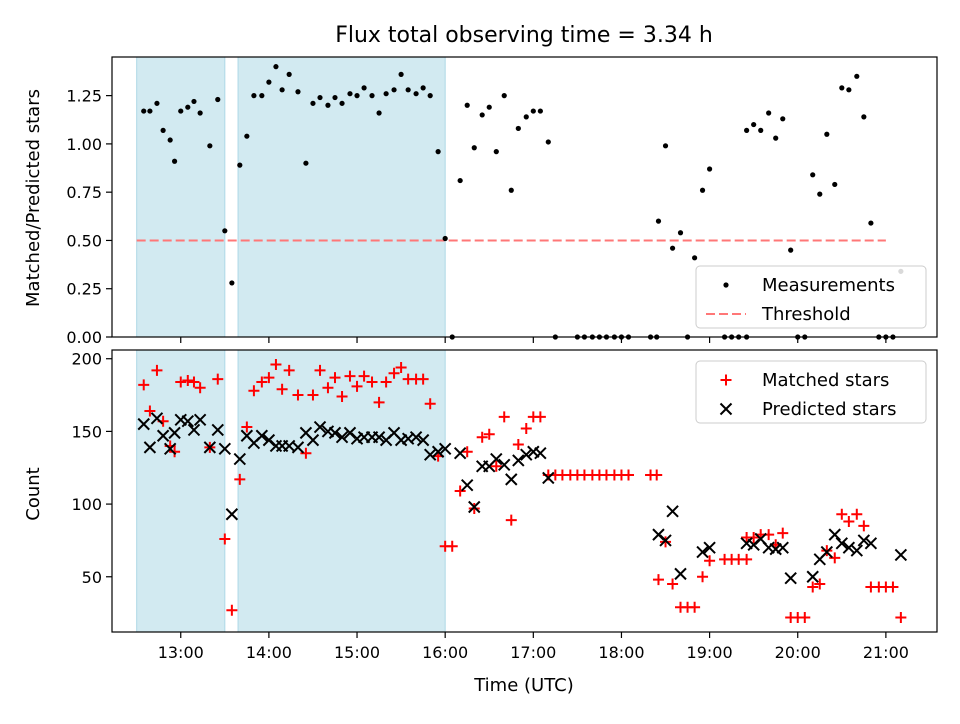  Describe the element at coordinates (825, 380) in the screenshot. I see `legend-label: Matched stars` at that location.